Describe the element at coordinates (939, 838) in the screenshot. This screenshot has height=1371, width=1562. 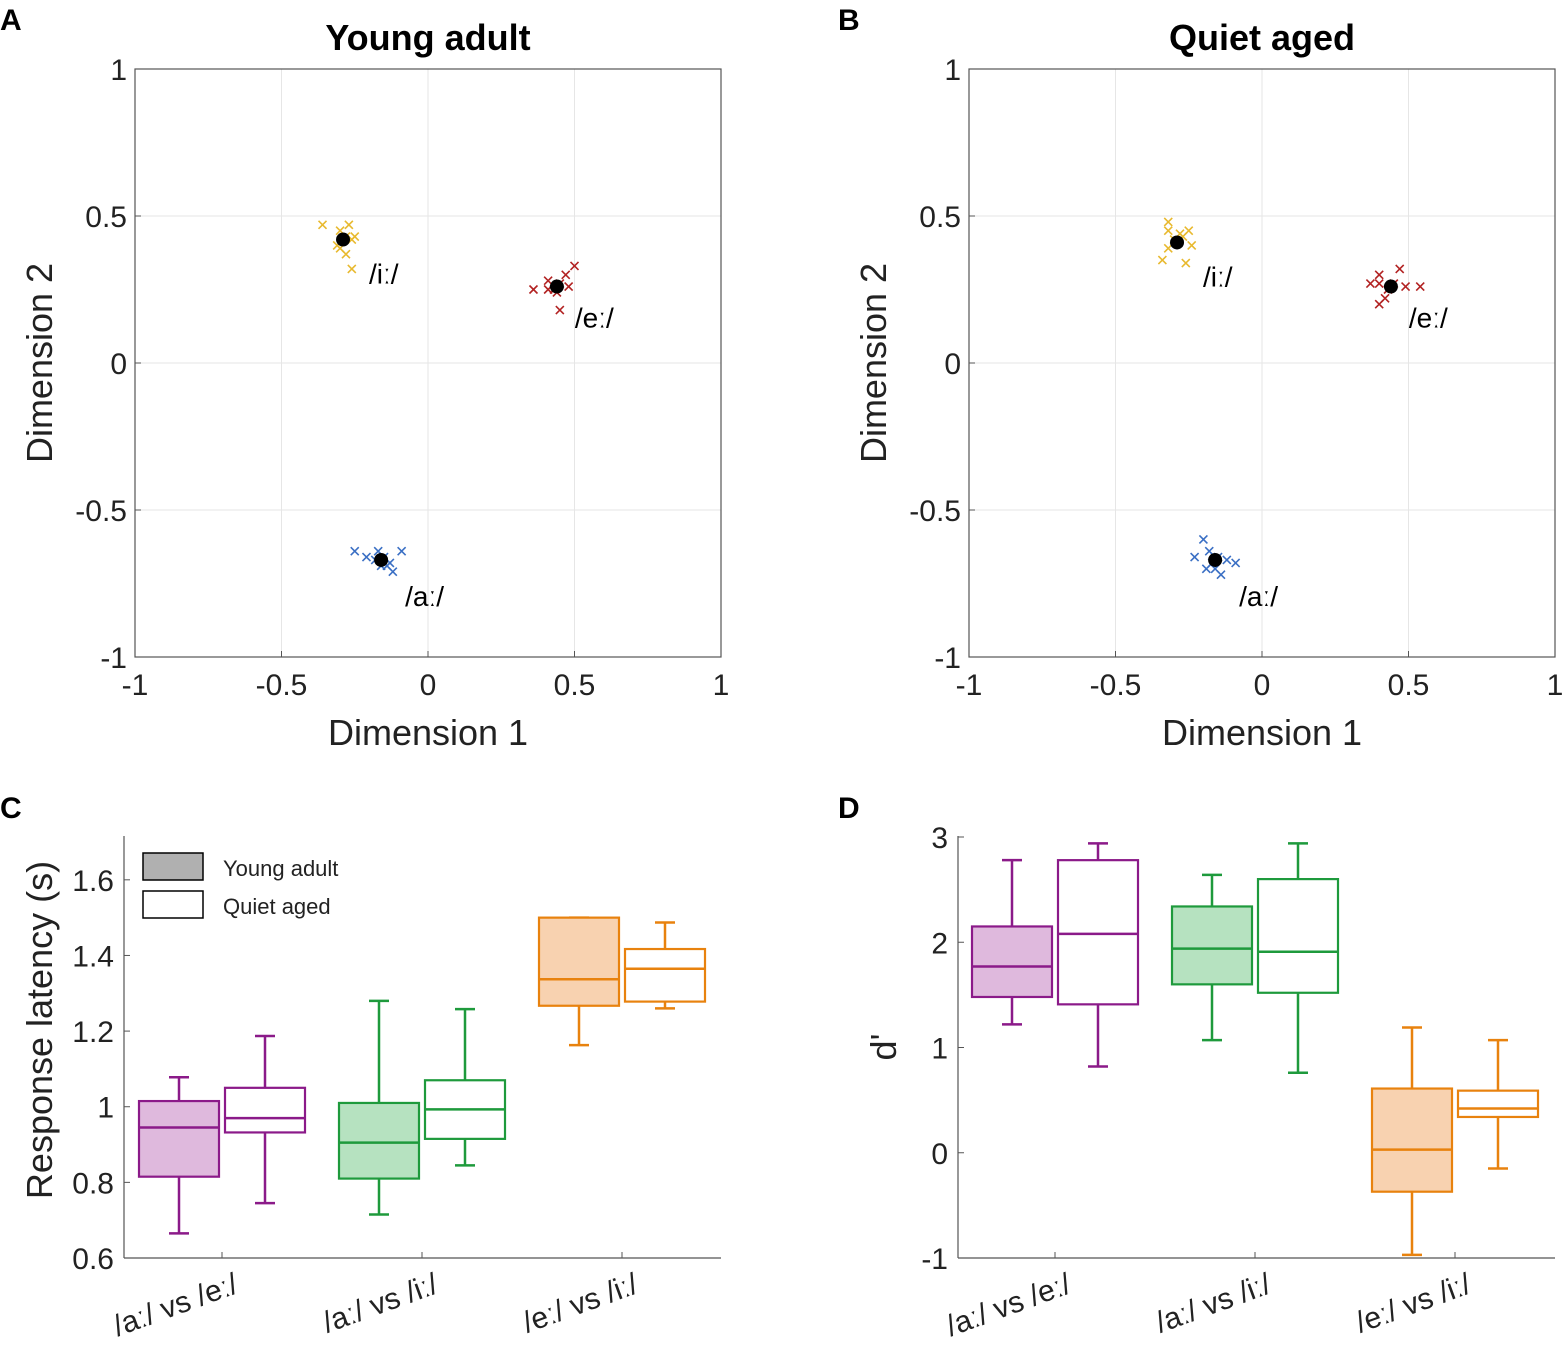
I see `y-tick-label: 3` at that location.